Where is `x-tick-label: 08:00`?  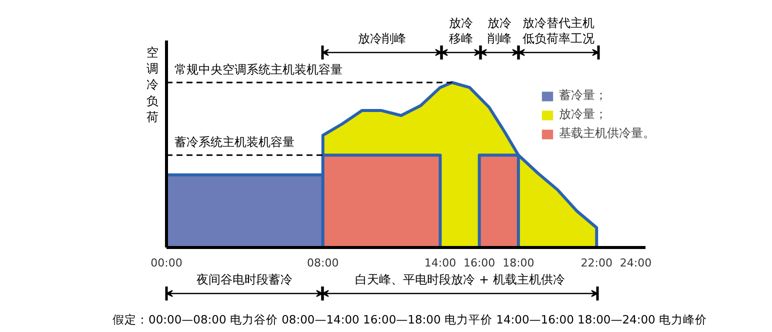 x-tick-label: 08:00 is located at coordinates (323, 263).